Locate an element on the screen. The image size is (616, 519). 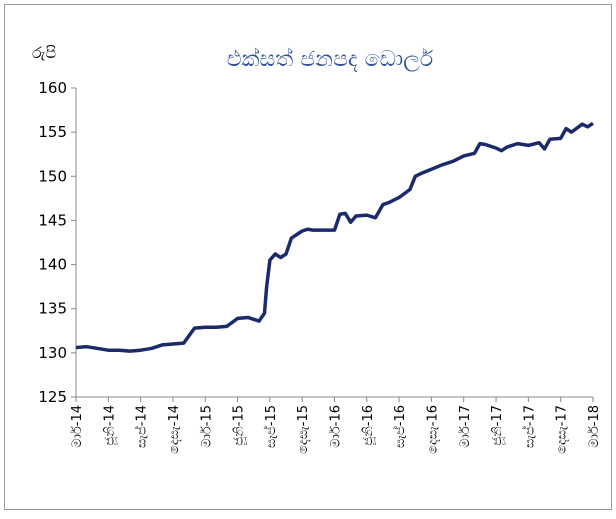
x-tick-label: සැප්-16 is located at coordinates (400, 426).